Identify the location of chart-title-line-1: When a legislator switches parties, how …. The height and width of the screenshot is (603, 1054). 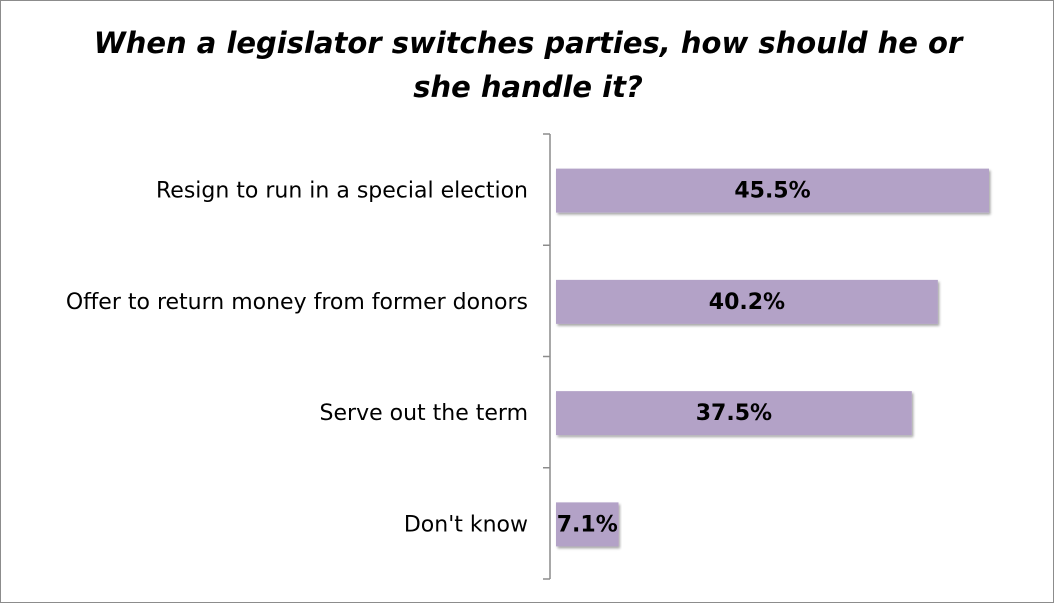
(528, 43).